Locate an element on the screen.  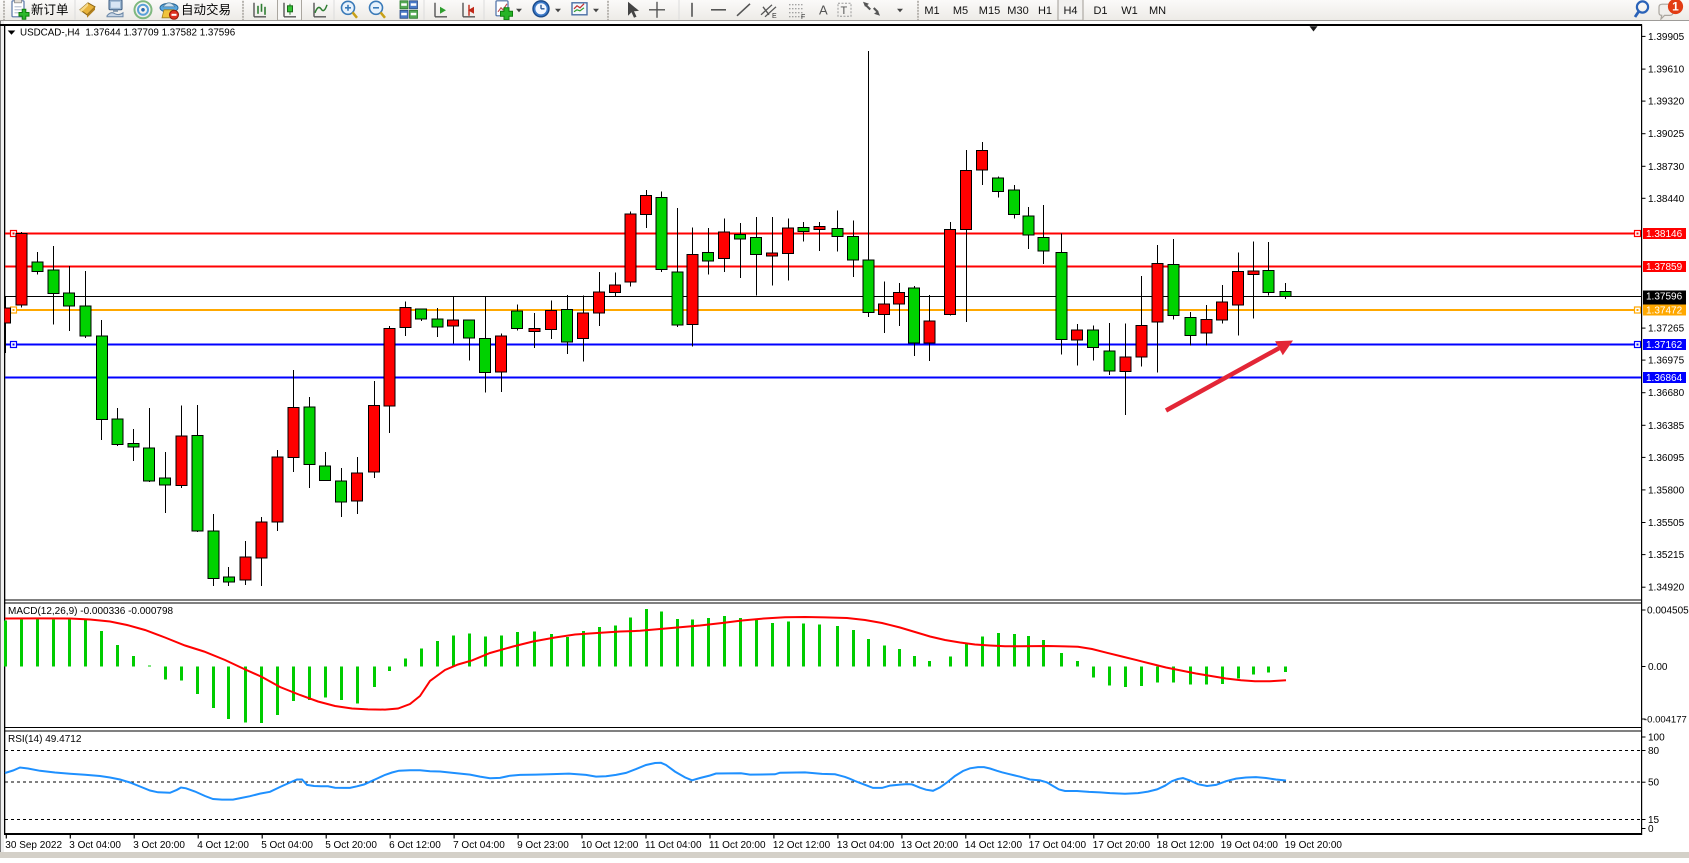
svg-text: 4 Oct 12:00 is located at coordinates (223, 845).